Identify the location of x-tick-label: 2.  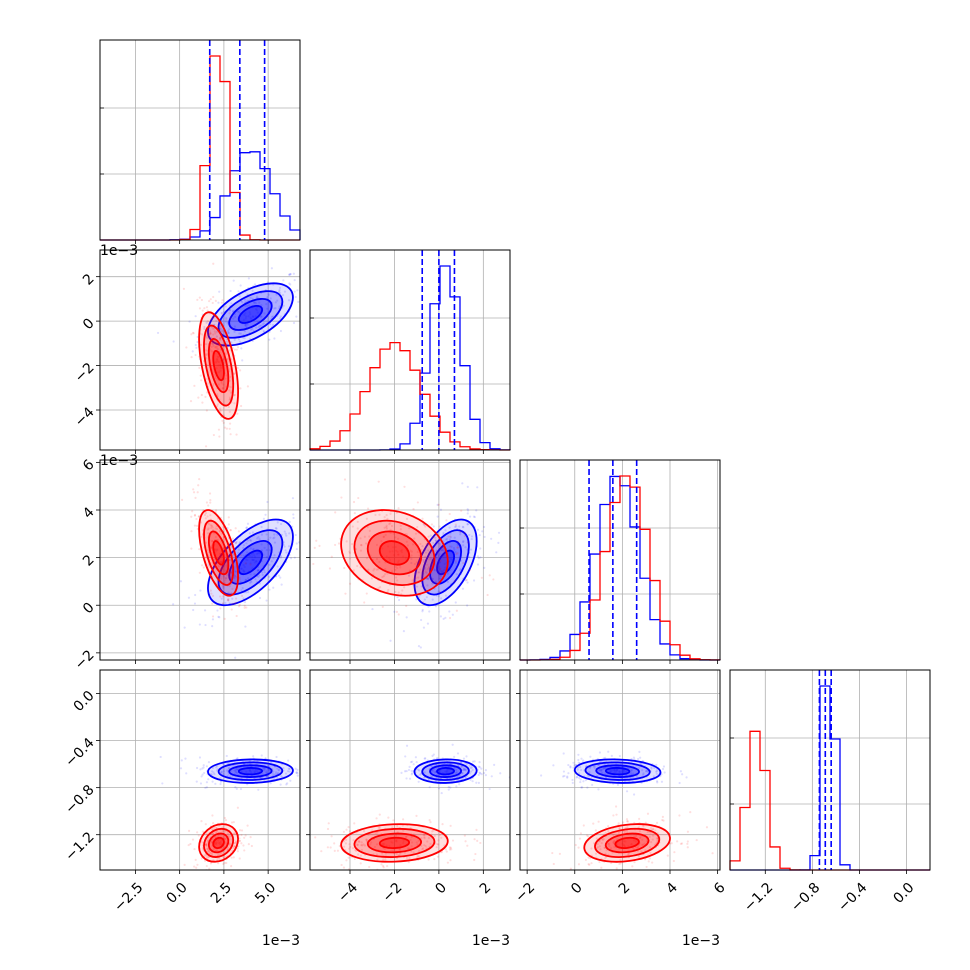
(486, 889).